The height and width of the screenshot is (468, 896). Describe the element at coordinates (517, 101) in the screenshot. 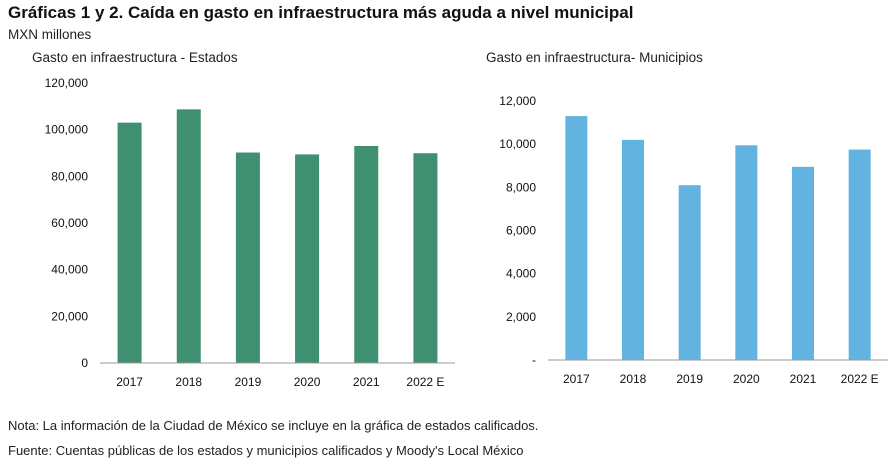

I see `y-tick-label: 12,000` at that location.